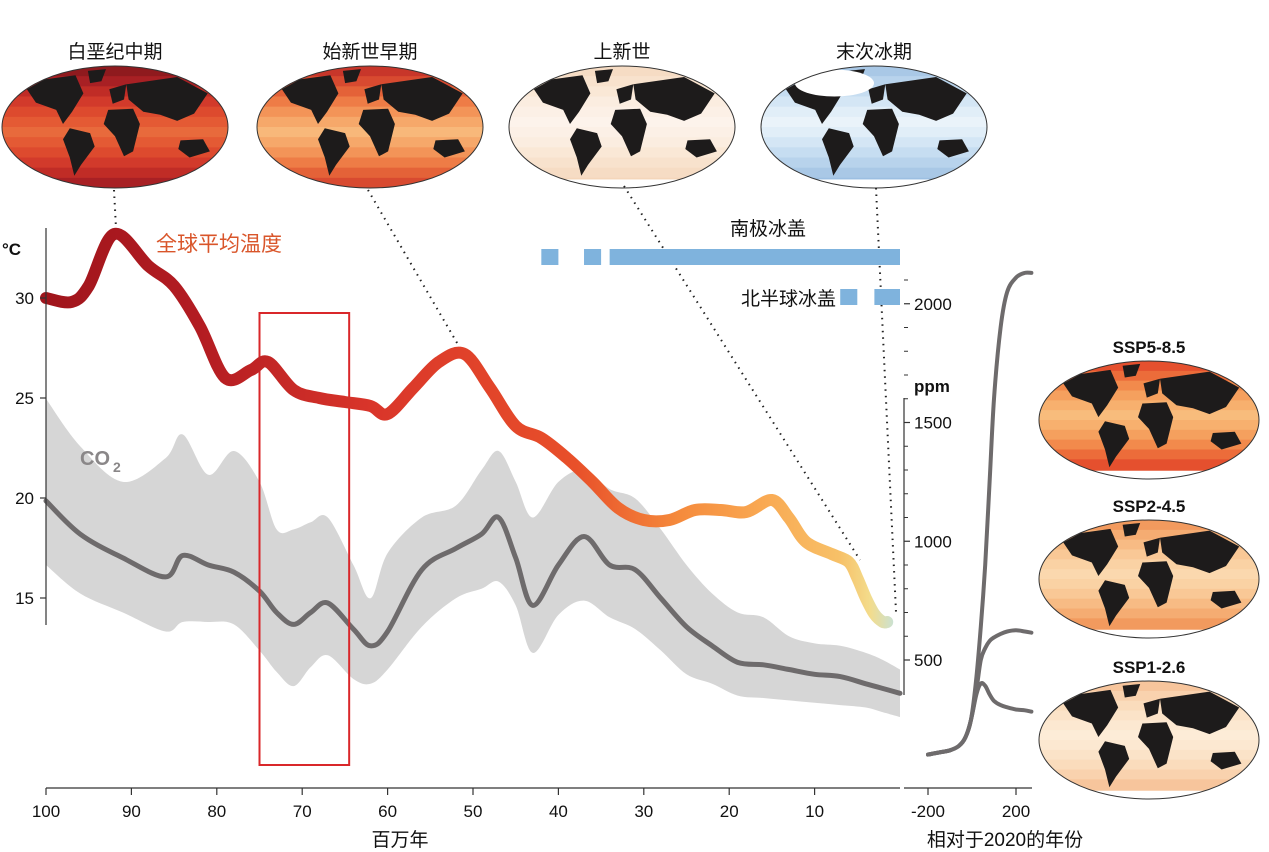 The width and height of the screenshot is (1269, 852). Describe the element at coordinates (928, 811) in the screenshot. I see `projection-tick-label: -200` at that location.